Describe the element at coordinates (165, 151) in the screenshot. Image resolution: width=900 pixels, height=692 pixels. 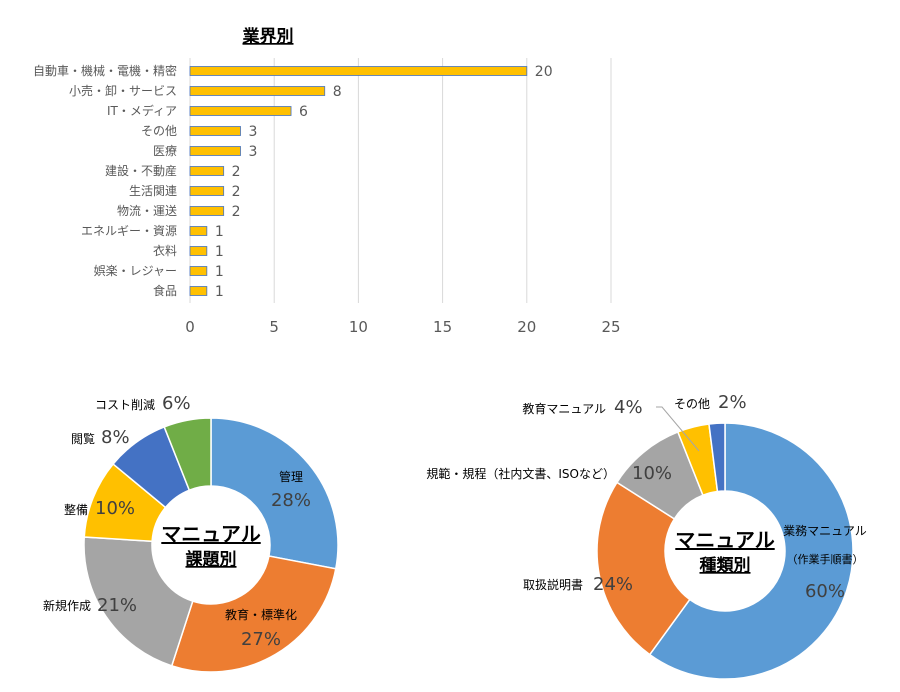
I see `bar-category-label: 医療` at that location.